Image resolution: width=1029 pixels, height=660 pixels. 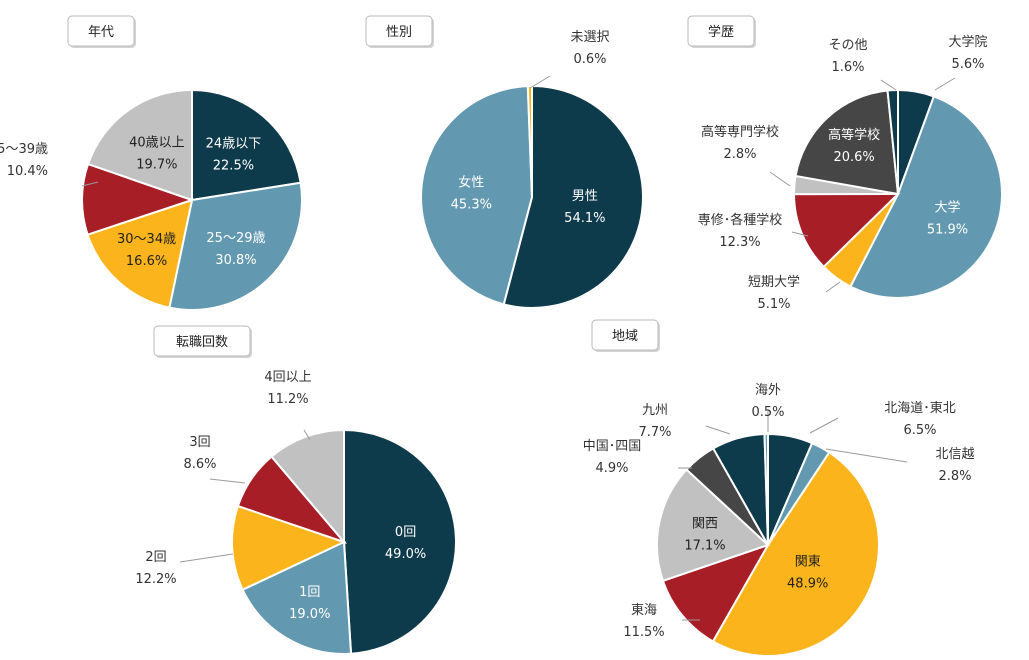 I want to click on slice-name-label: 1回, so click(x=309, y=592).